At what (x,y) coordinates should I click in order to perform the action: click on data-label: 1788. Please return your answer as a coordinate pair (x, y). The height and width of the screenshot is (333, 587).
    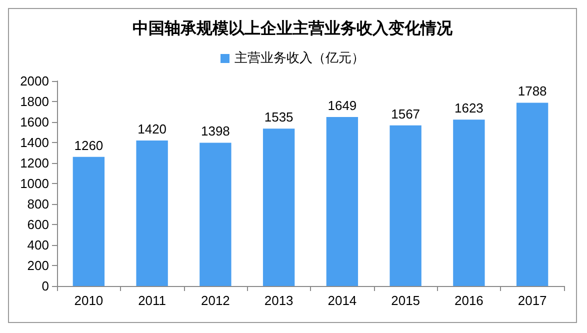
    Looking at the image, I should click on (532, 91).